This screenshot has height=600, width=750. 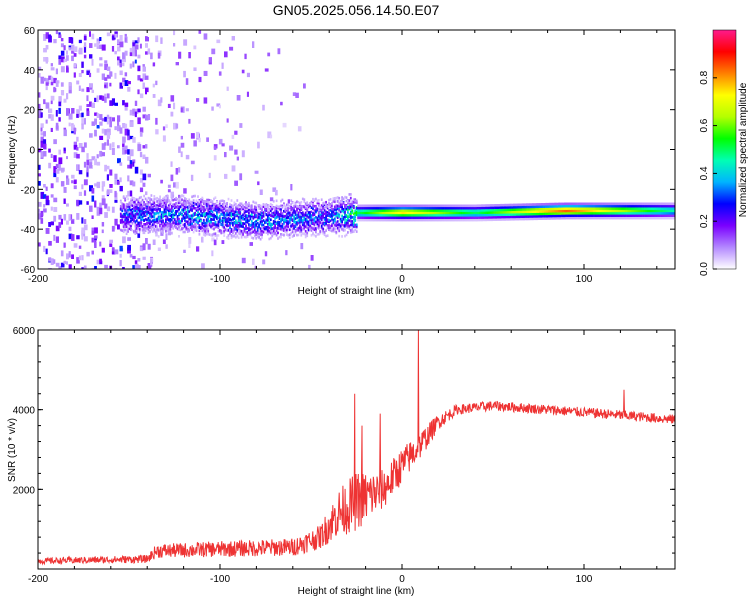 I want to click on heatmap-ytick-label: -40, so click(x=28, y=230).